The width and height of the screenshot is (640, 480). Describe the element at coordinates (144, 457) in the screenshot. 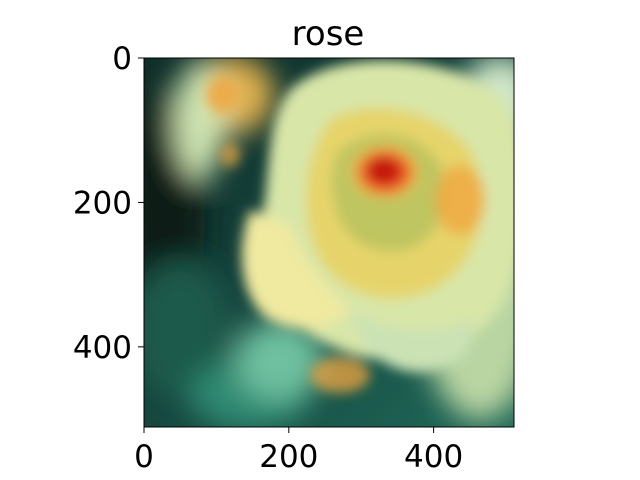

I see `x-tick-label: 0` at that location.